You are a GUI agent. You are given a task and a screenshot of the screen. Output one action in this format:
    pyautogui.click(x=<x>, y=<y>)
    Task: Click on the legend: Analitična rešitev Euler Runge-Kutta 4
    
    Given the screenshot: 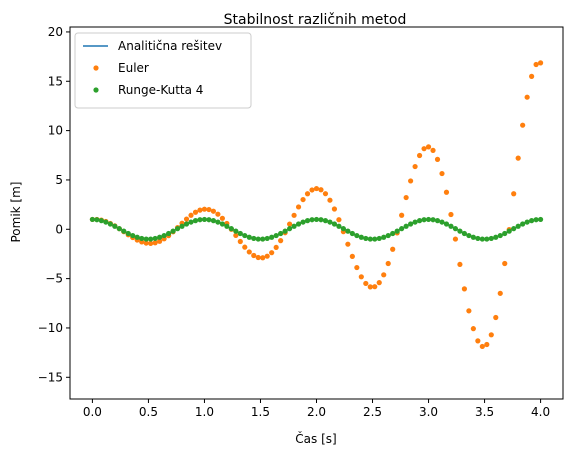 What is the action you would take?
    pyautogui.click(x=163, y=70)
    